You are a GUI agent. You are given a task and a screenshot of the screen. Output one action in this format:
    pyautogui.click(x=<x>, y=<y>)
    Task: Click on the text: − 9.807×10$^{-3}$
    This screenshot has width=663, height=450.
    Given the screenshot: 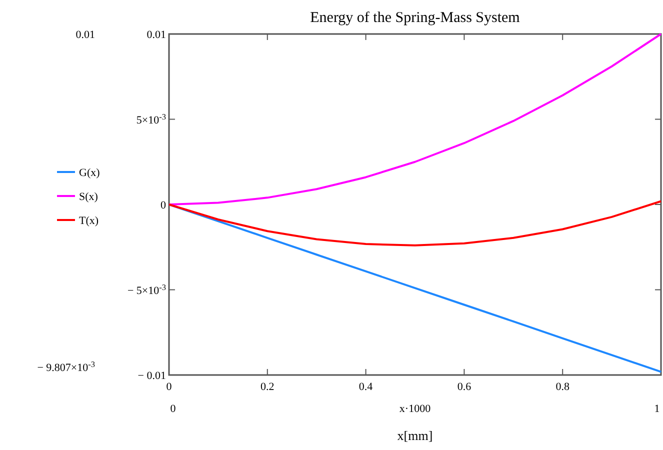 What is the action you would take?
    pyautogui.click(x=66, y=367)
    